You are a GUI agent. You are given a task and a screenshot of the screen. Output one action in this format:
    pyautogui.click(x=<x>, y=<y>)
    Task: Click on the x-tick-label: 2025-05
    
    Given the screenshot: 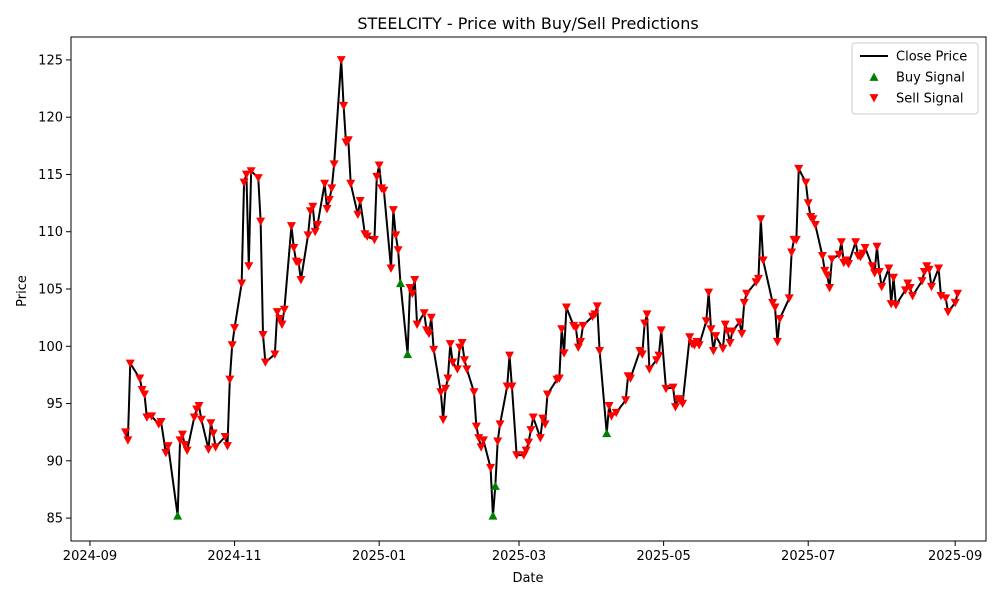 What is the action you would take?
    pyautogui.click(x=663, y=556)
    